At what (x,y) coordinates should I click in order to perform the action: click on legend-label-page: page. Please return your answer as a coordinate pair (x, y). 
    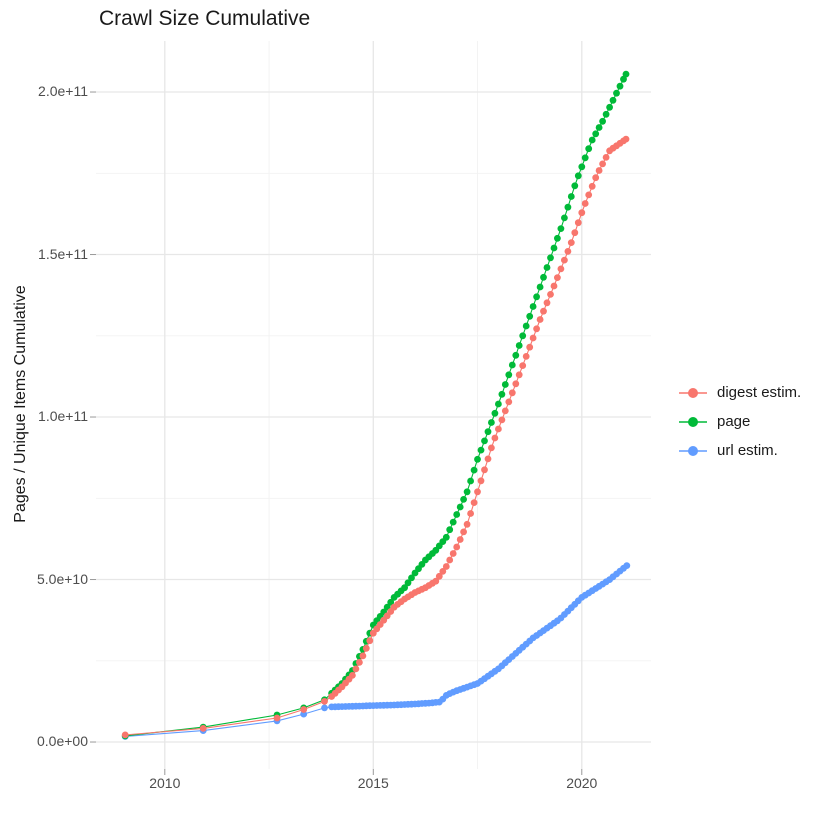
    Looking at the image, I should click on (734, 421).